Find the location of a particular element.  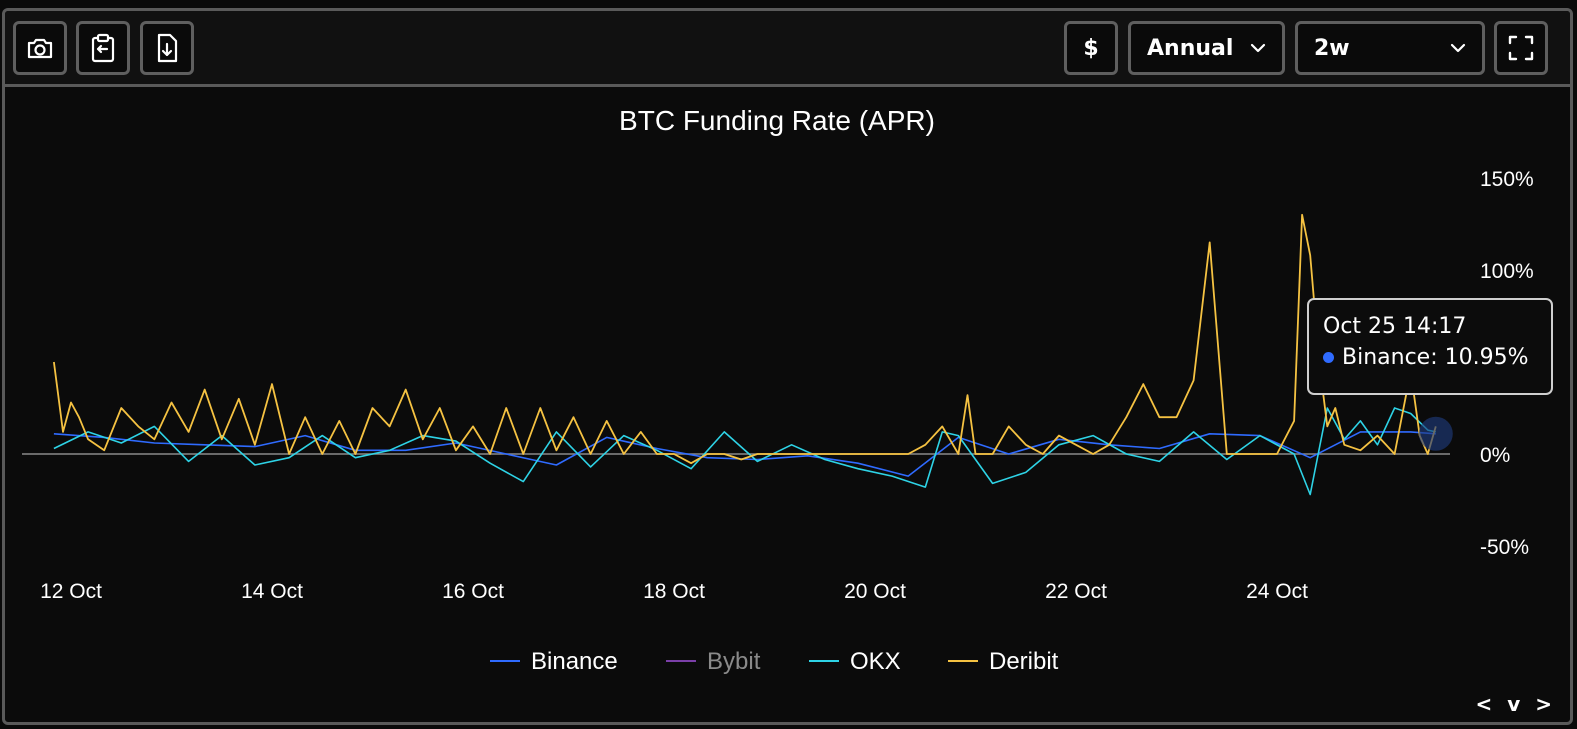

legend-item-binance: Binance is located at coordinates (554, 661).